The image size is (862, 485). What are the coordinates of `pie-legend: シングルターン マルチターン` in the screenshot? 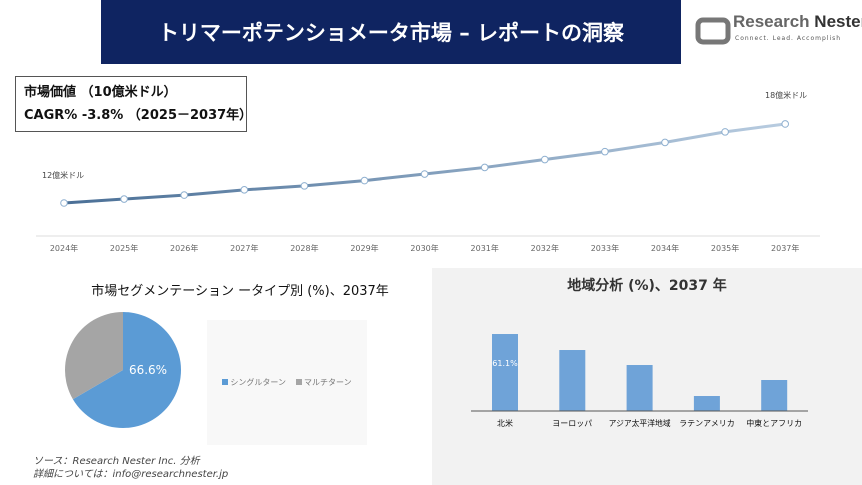 It's located at (287, 382).